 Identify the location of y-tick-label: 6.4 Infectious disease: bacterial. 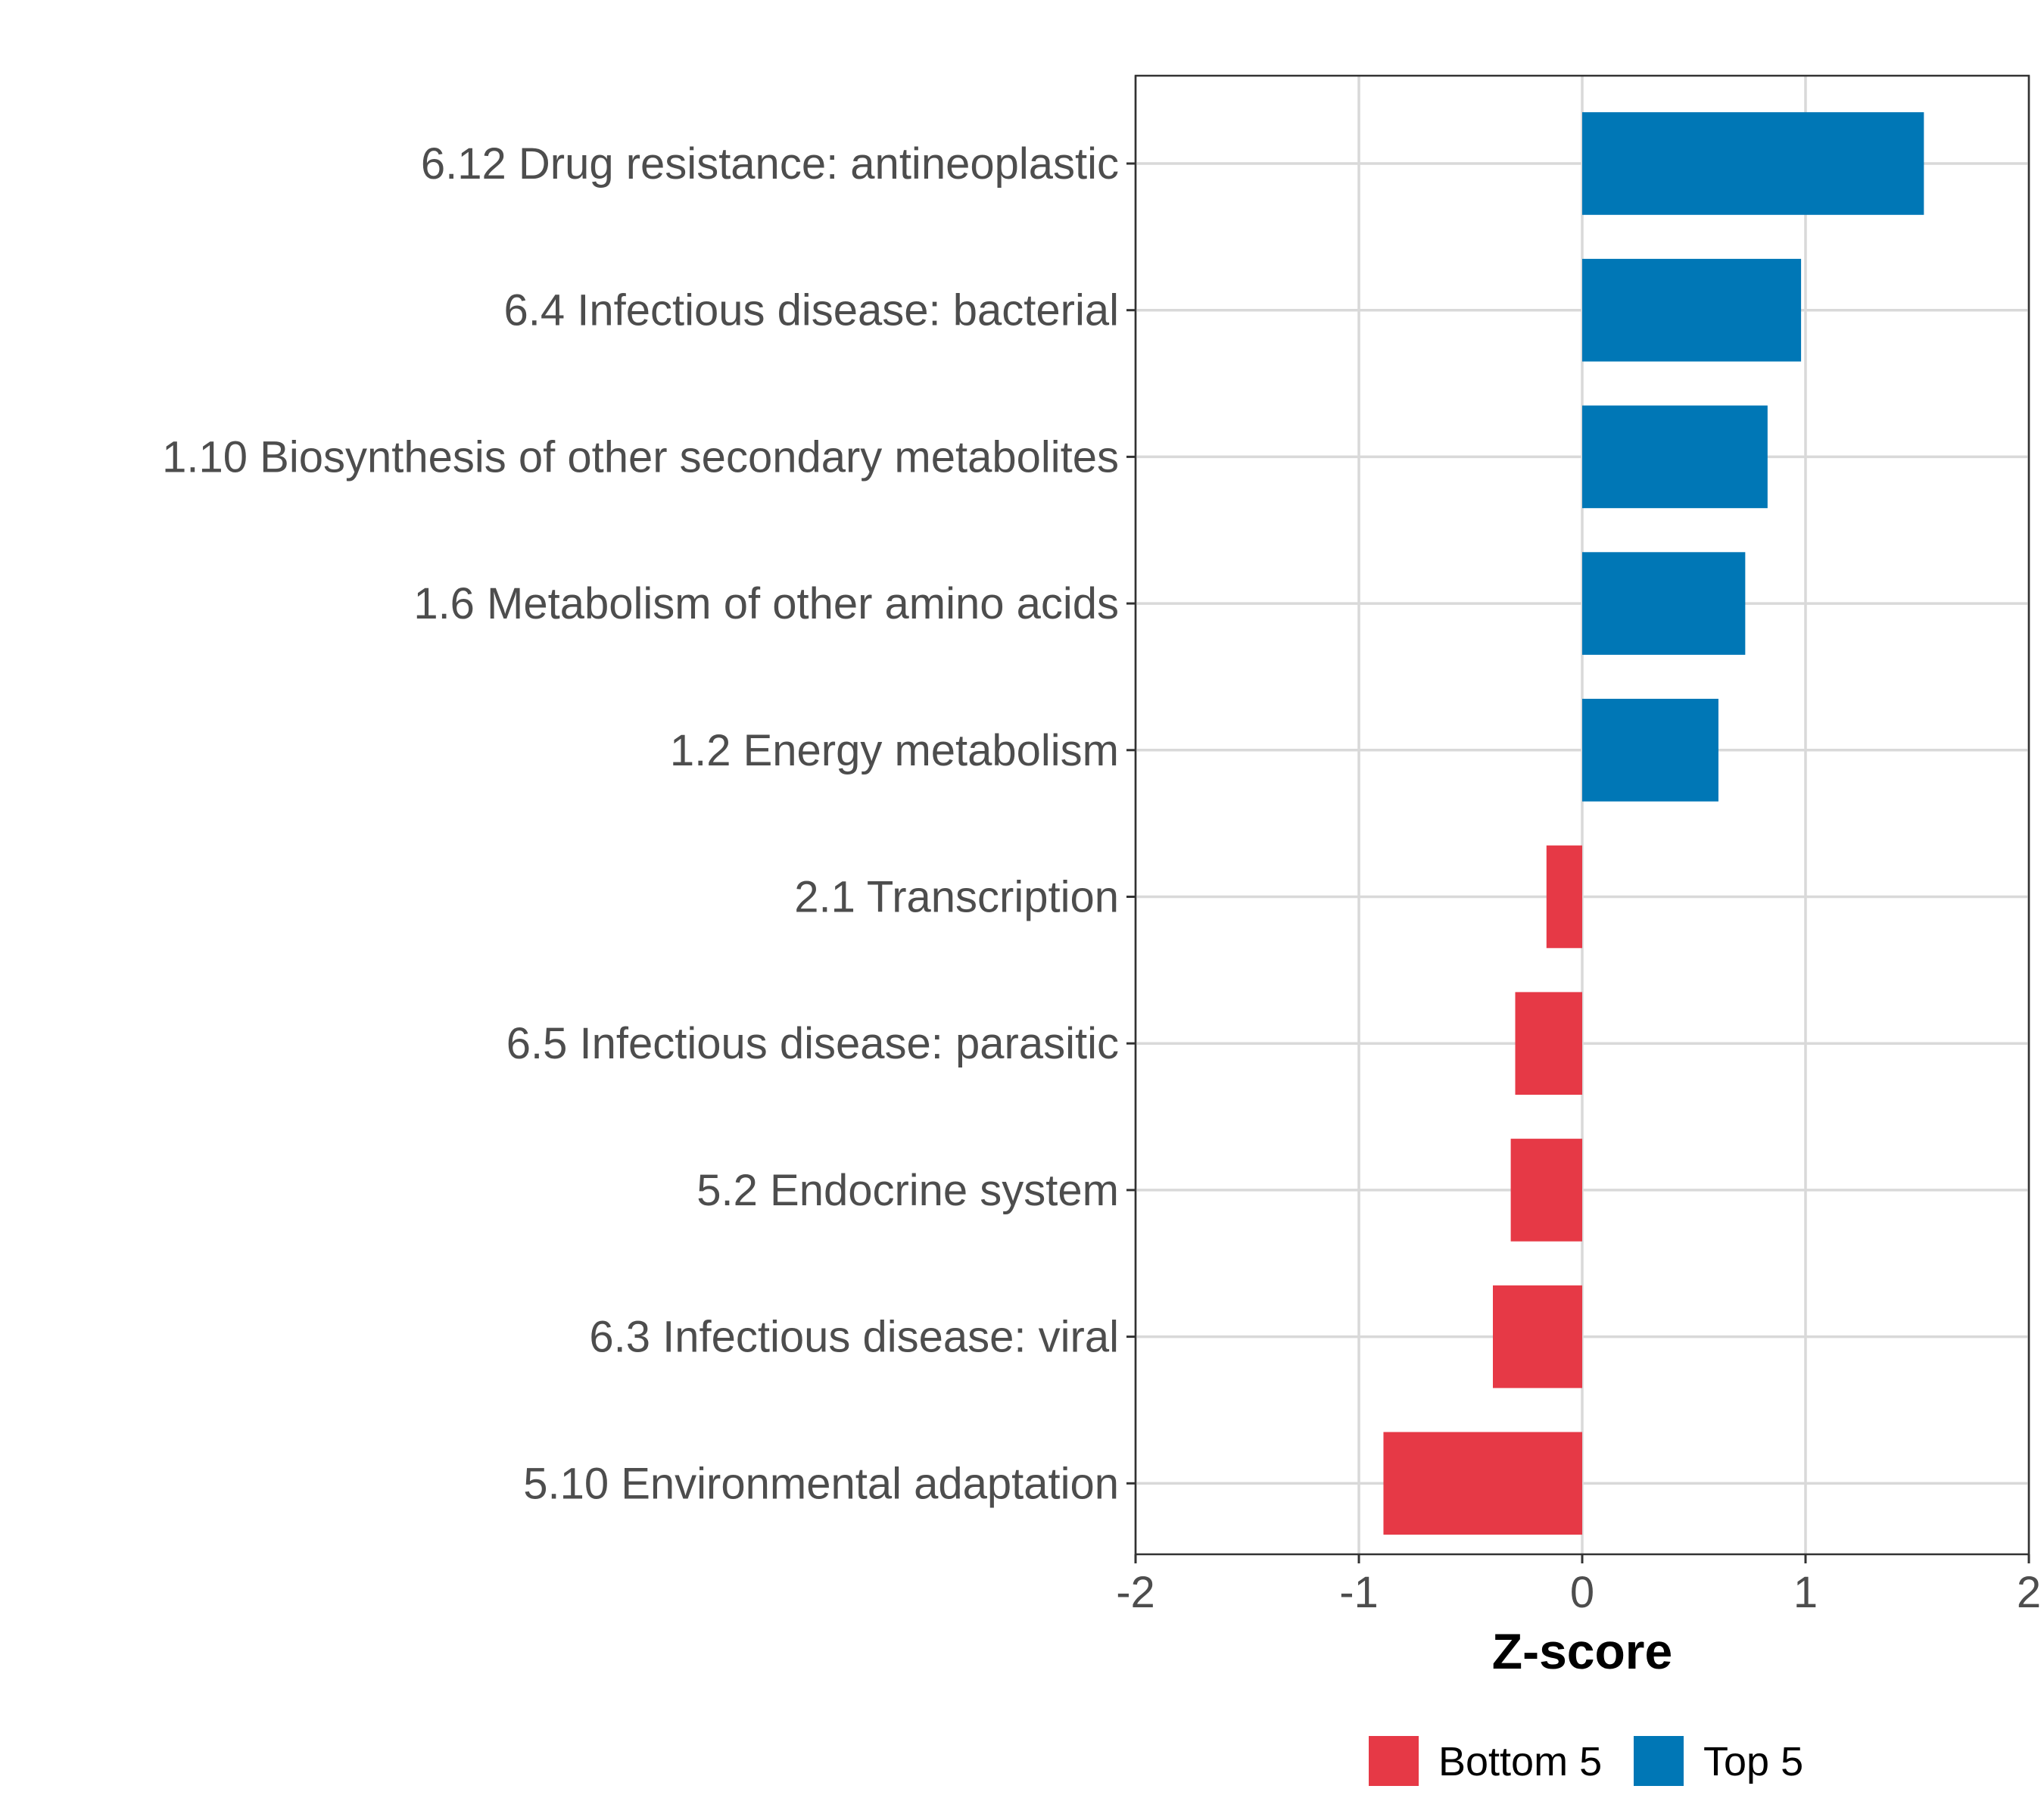
(811, 310).